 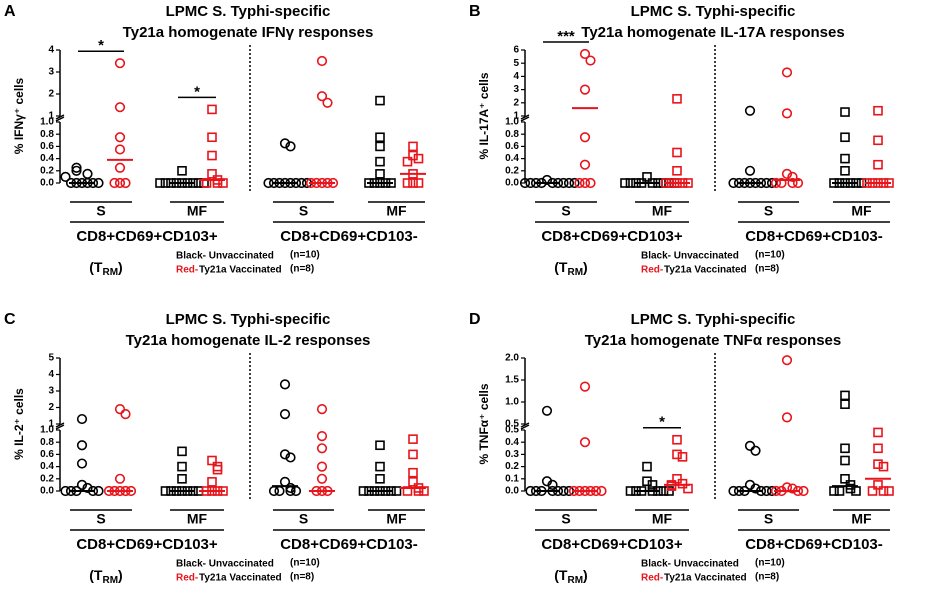 I want to click on y-tick-label: 2, so click(x=516, y=102).